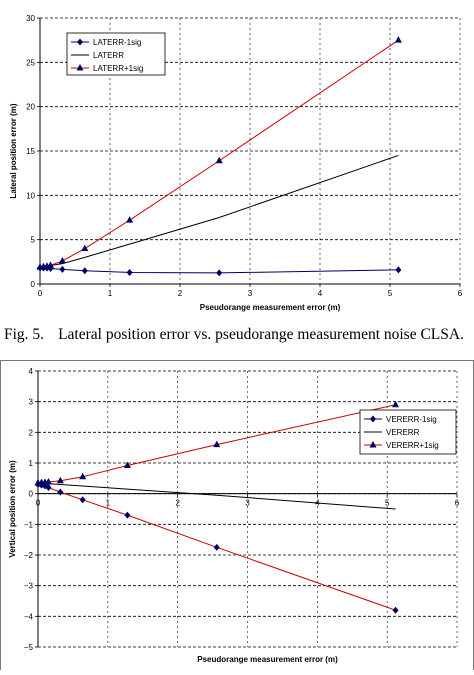  Describe the element at coordinates (216, 496) in the screenshot. I see `series-line-vererr` at that location.